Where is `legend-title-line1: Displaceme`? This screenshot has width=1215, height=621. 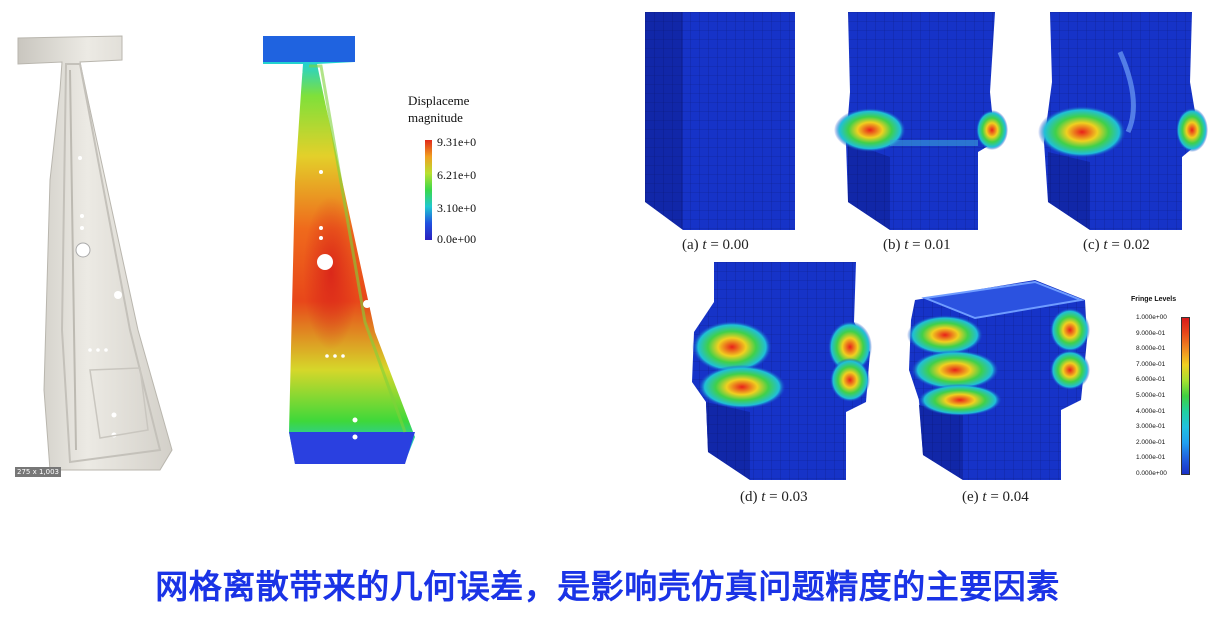
legend-title-line1: Displaceme is located at coordinates (439, 100).